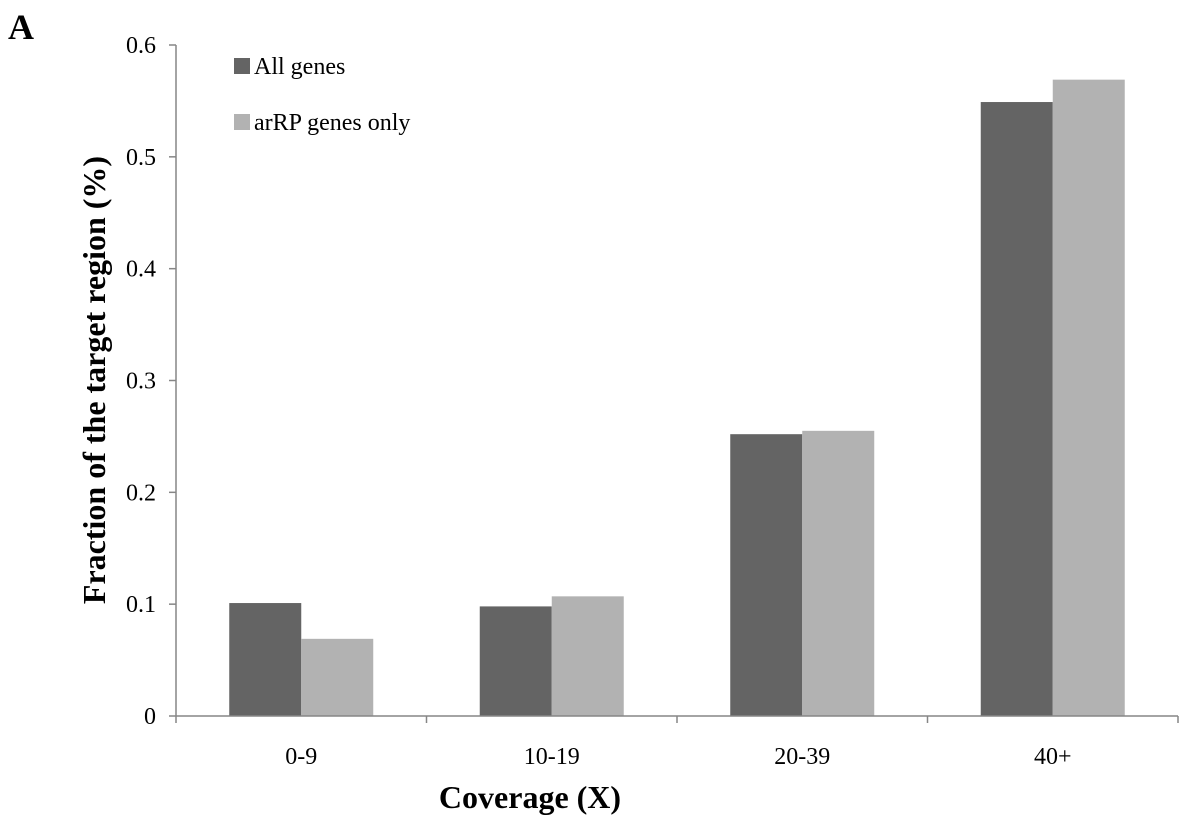 The image size is (1182, 821). I want to click on x-tick-label: 40+, so click(1053, 757).